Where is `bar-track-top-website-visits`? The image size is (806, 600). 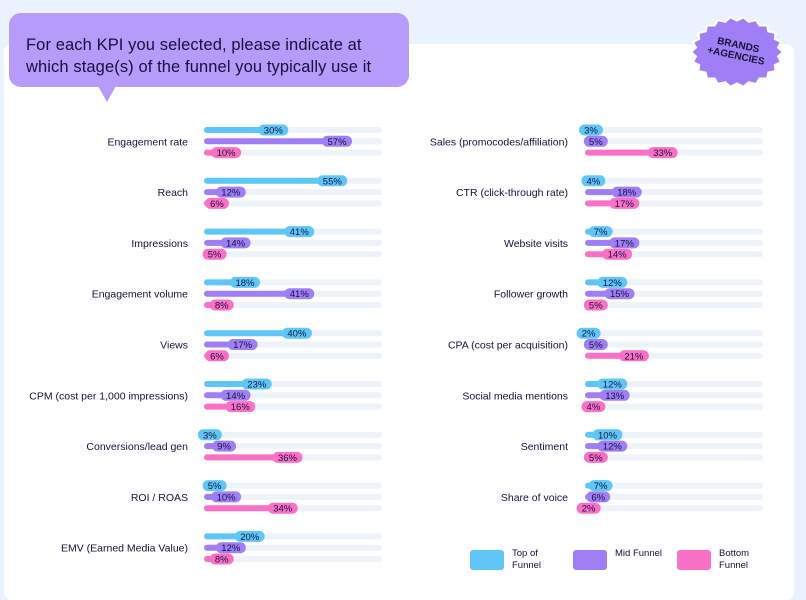
bar-track-top-website-visits is located at coordinates (674, 231).